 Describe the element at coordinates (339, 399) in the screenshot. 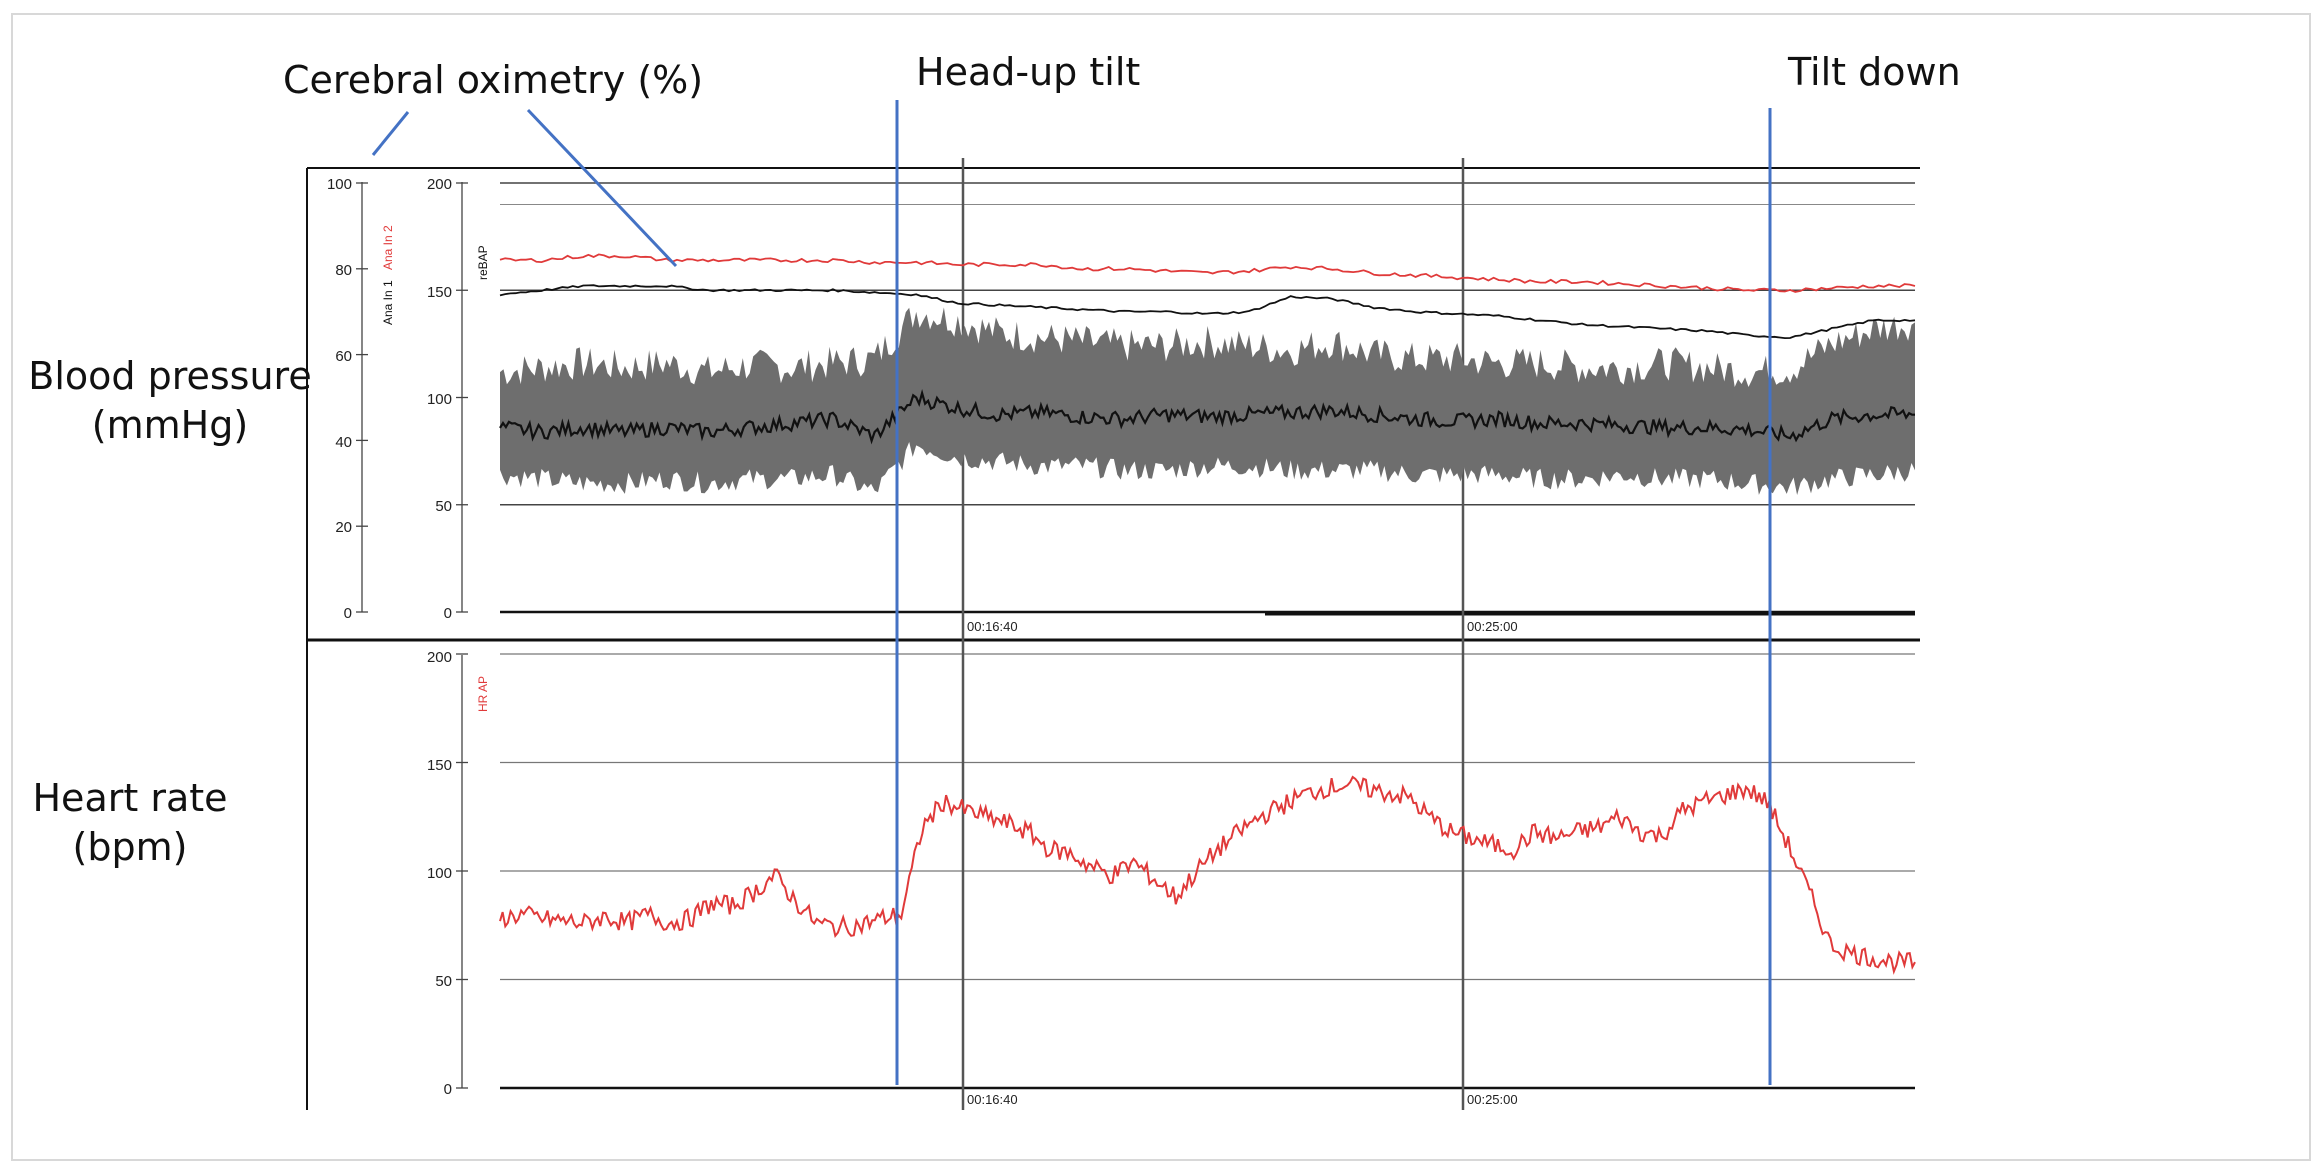

I see `oximetry-ticks: 100 80 60 40 20 0` at that location.